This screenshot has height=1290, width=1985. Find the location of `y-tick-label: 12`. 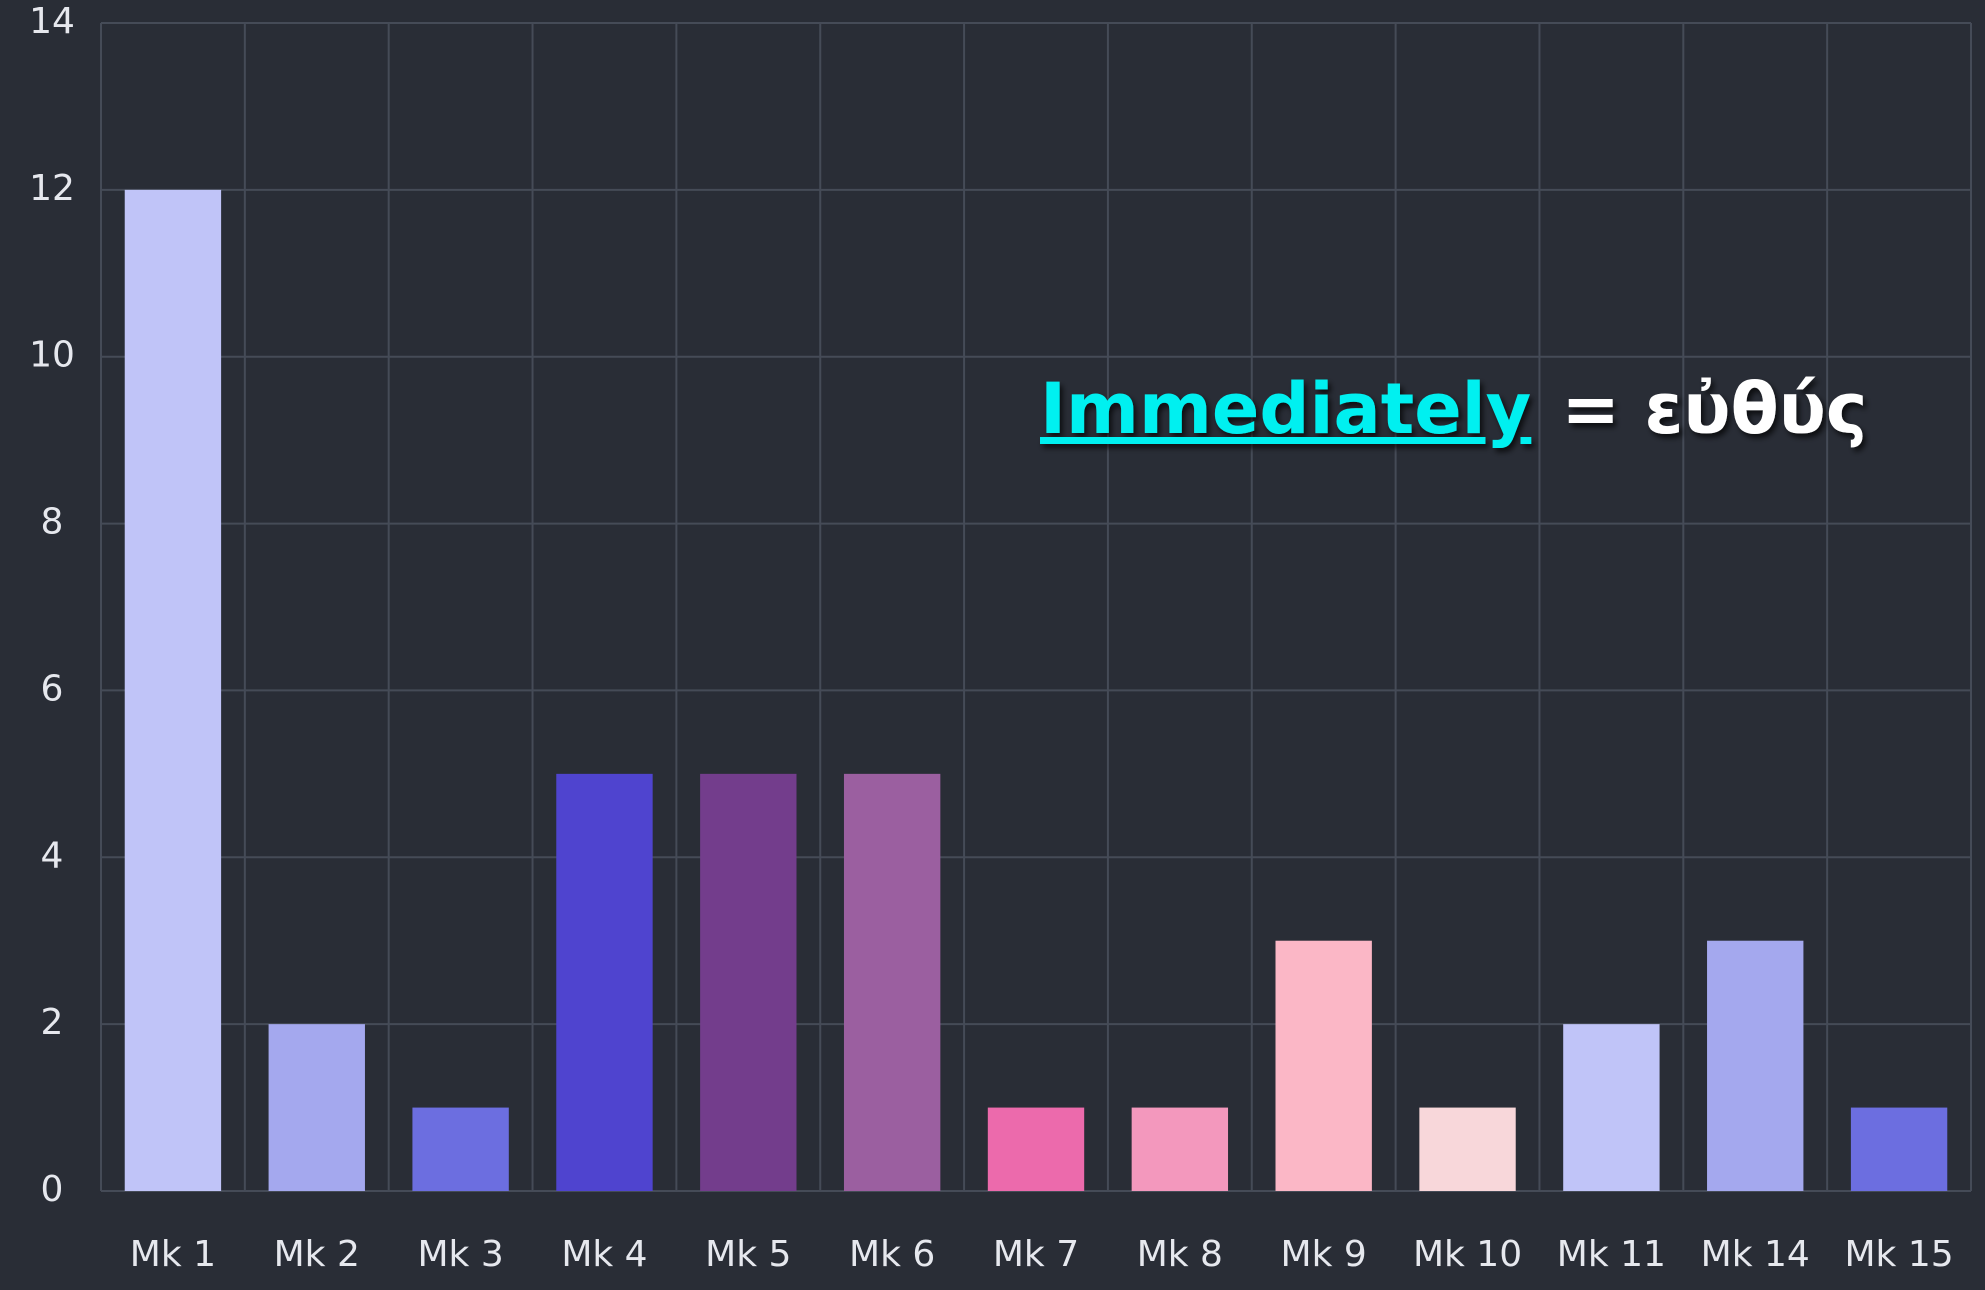

y-tick-label: 12 is located at coordinates (52, 188).